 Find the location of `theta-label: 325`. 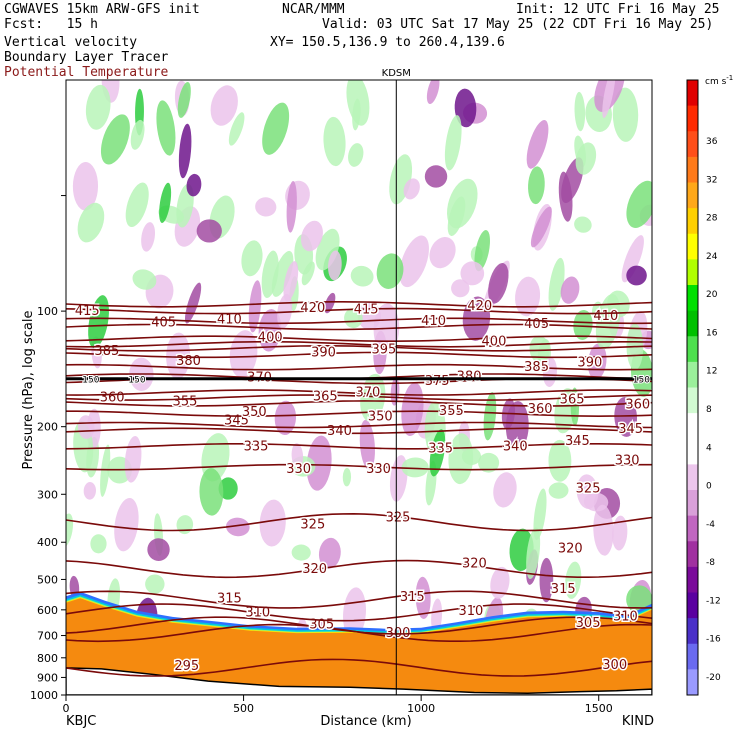

theta-label: 325 is located at coordinates (588, 489).